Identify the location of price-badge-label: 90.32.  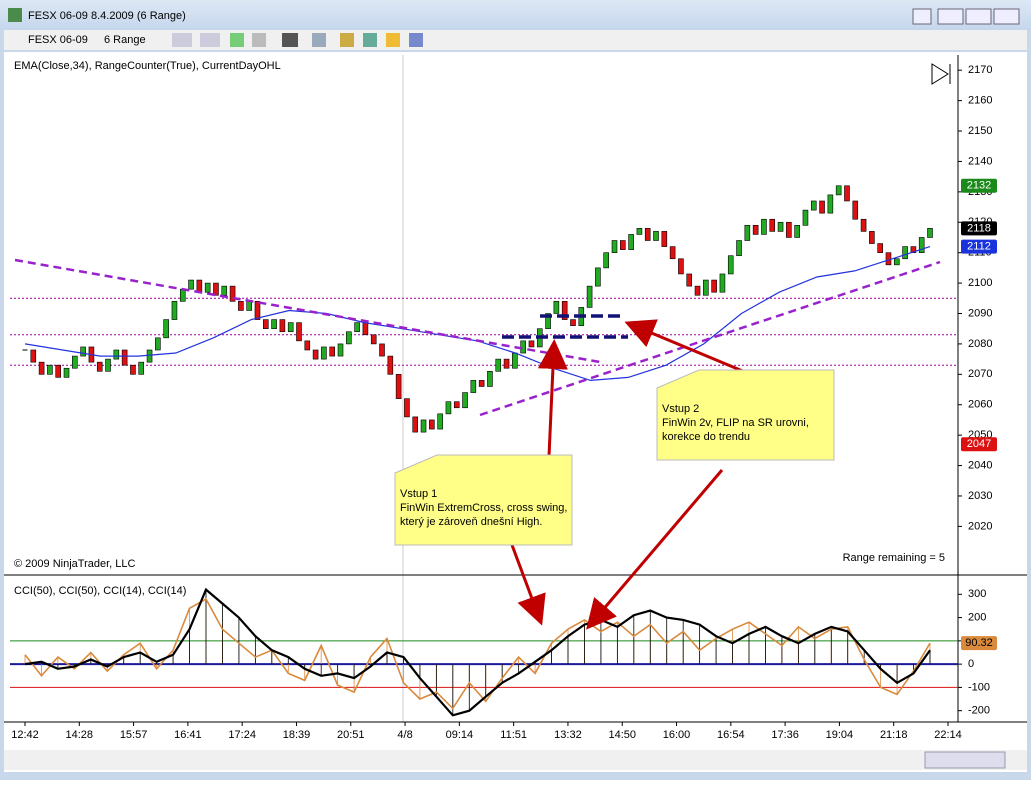
(979, 643).